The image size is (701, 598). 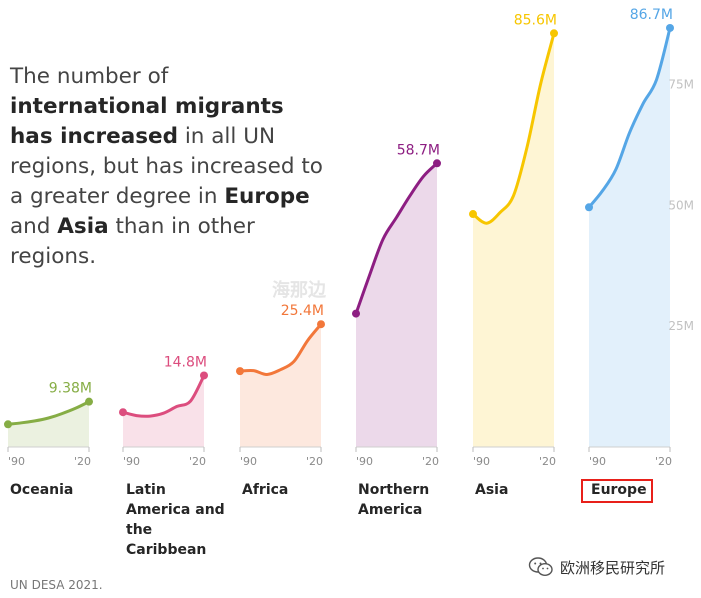 What do you see at coordinates (147, 121) in the screenshot?
I see `headline-bold: international migrants has increased` at bounding box center [147, 121].